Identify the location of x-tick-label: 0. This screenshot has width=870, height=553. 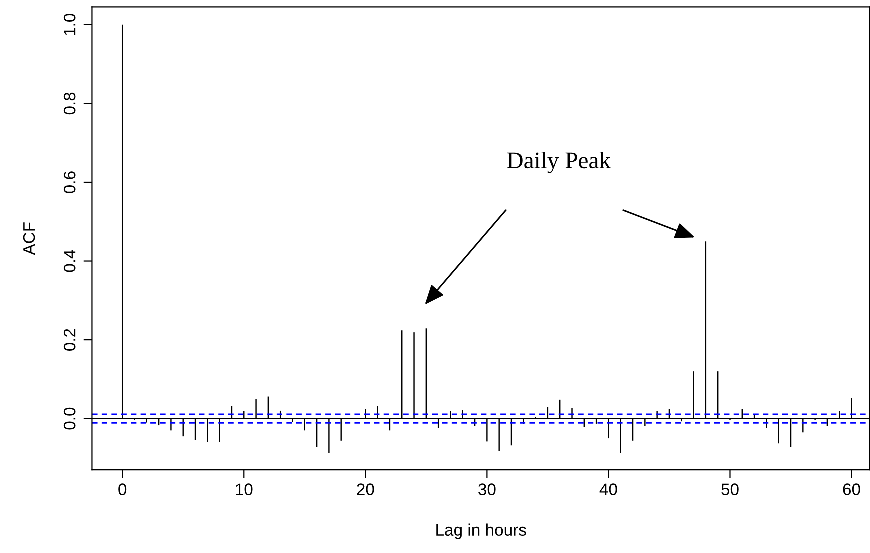
(122, 490).